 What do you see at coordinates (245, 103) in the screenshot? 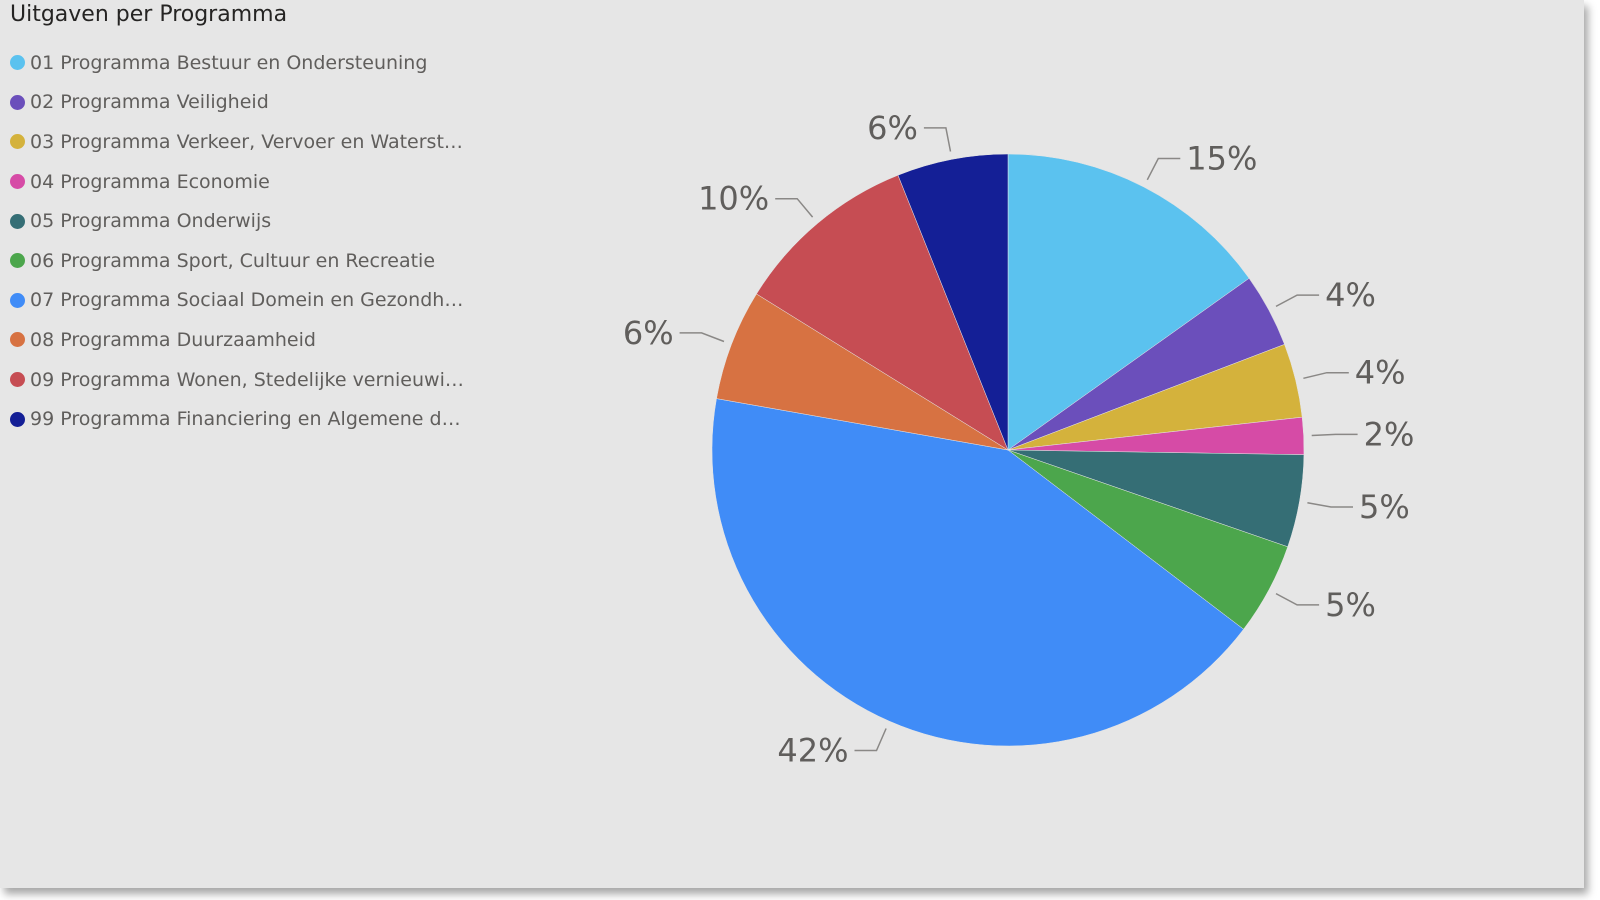
I see `legend-item: 02 Programma Veiligheid` at bounding box center [245, 103].